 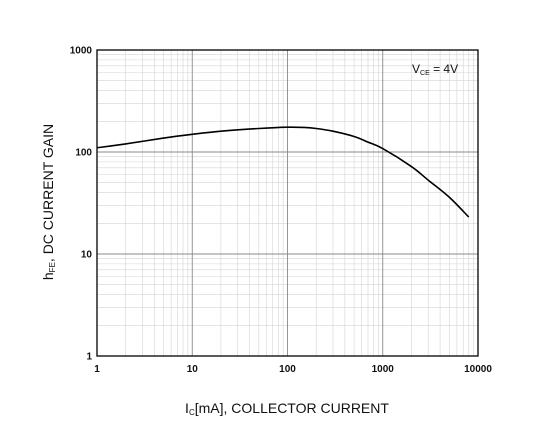 What do you see at coordinates (192, 412) in the screenshot?
I see `x-axis-title-sub: C` at bounding box center [192, 412].